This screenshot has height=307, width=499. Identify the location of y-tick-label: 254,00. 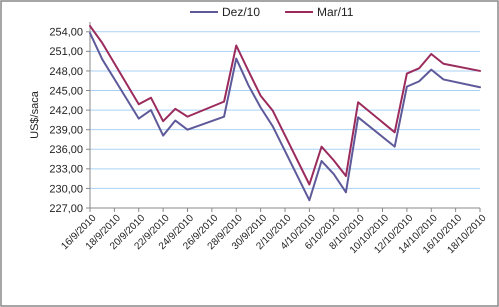
(66, 32).